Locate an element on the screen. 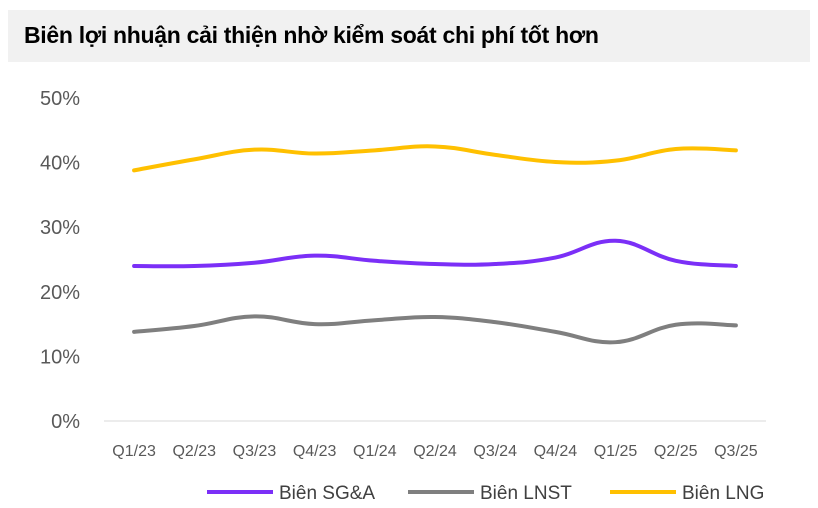 The width and height of the screenshot is (818, 508). y-tick-label: 30% is located at coordinates (60, 228).